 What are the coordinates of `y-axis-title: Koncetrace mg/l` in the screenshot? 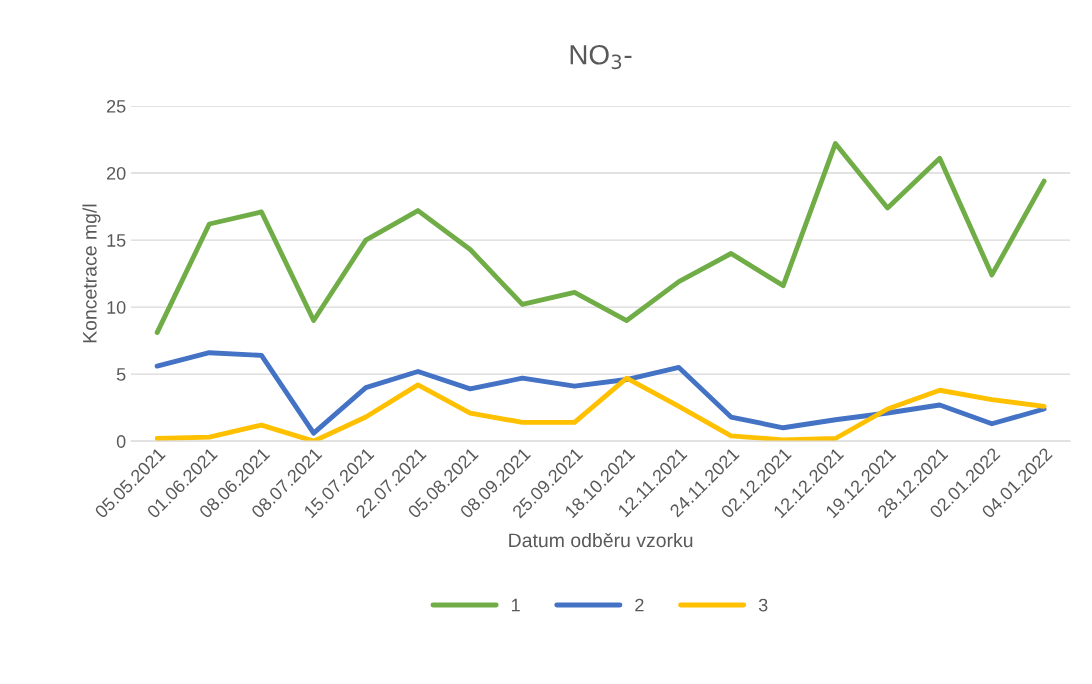 It's located at (91, 273).